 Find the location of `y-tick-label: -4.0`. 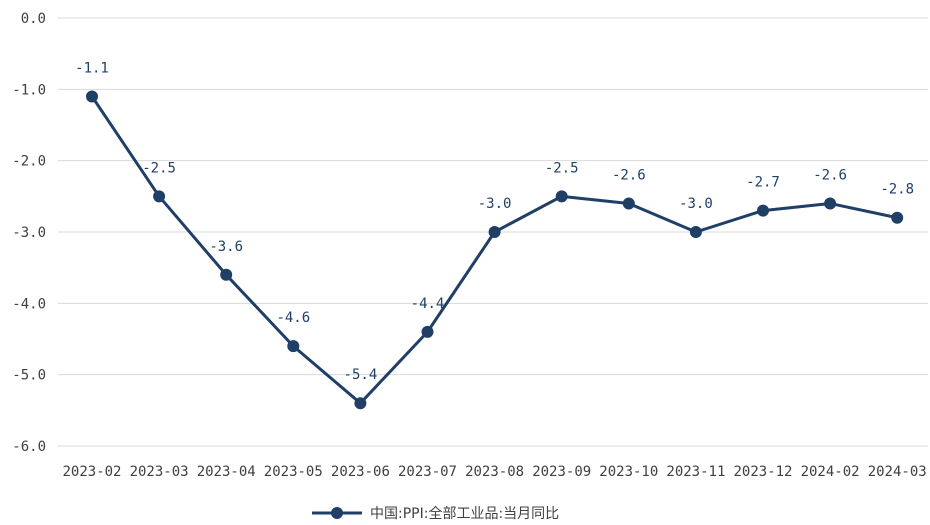

y-tick-label: -4.0 is located at coordinates (29, 304).